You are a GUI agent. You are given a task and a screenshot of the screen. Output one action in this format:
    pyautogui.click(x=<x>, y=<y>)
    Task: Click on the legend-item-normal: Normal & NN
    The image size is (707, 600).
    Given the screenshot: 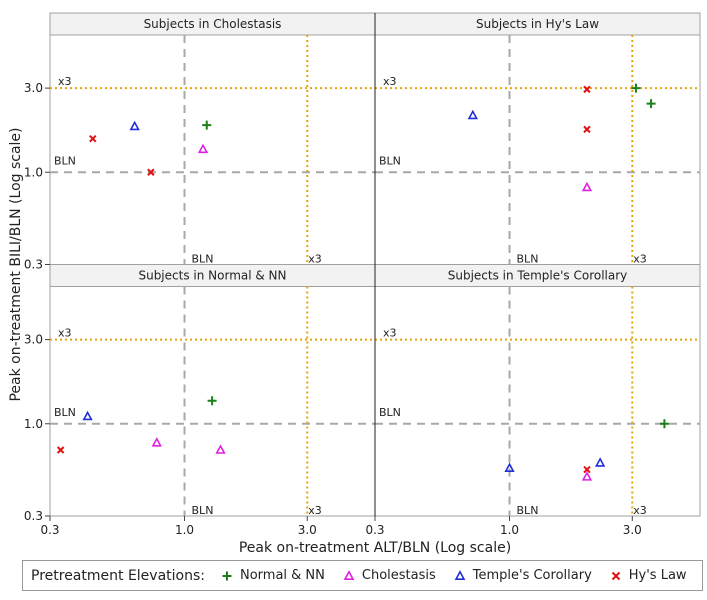 What is the action you would take?
    pyautogui.click(x=273, y=575)
    